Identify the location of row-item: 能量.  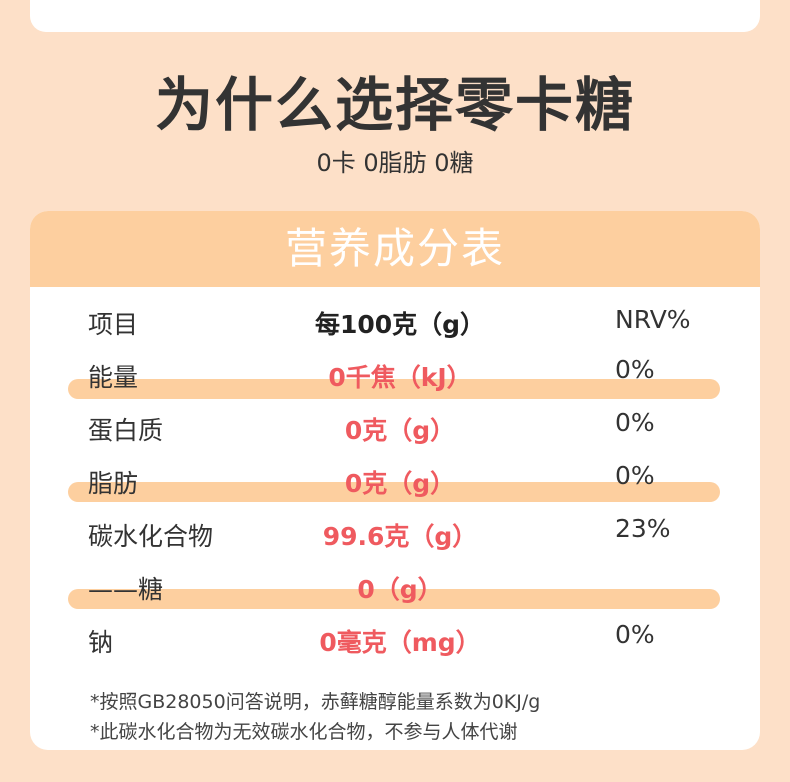
(113, 377).